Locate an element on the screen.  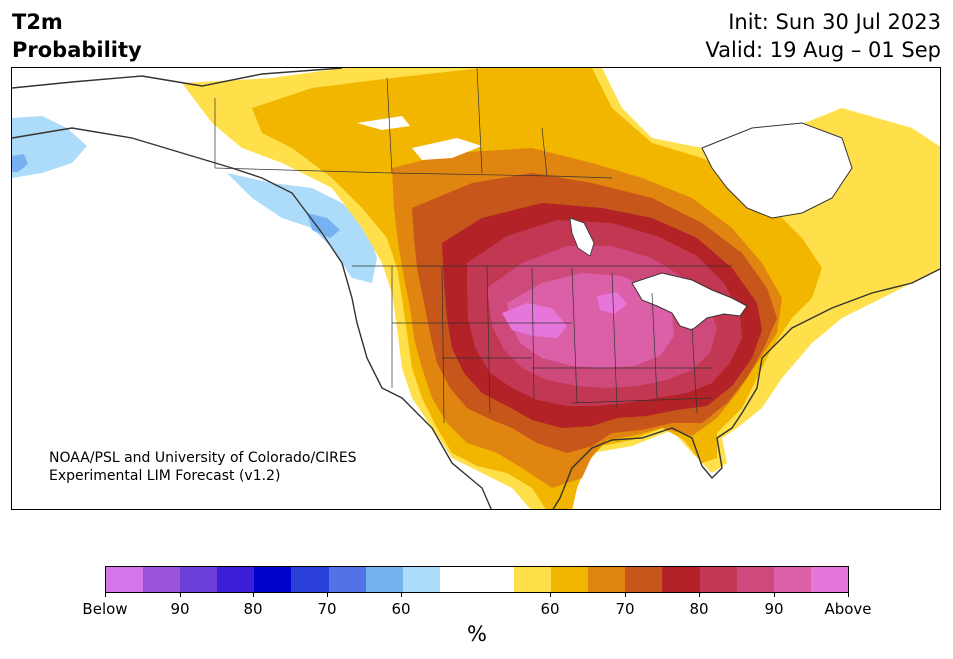
colorbar-tick-label: Below is located at coordinates (105, 609).